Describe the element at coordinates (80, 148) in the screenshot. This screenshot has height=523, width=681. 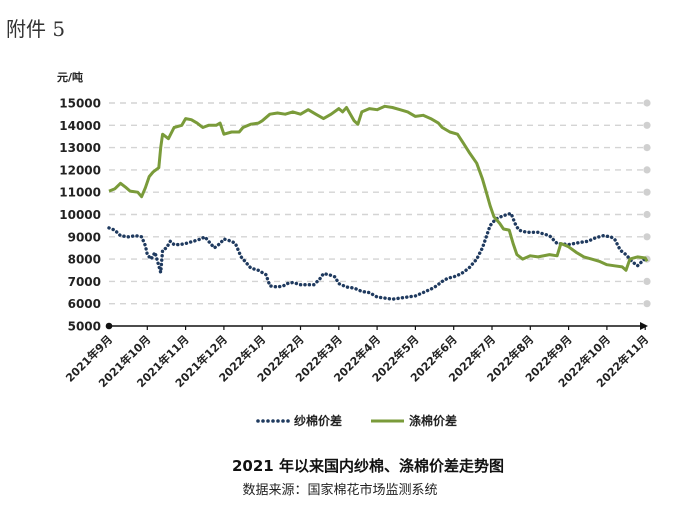
I see `y-tick-label: 13000` at that location.